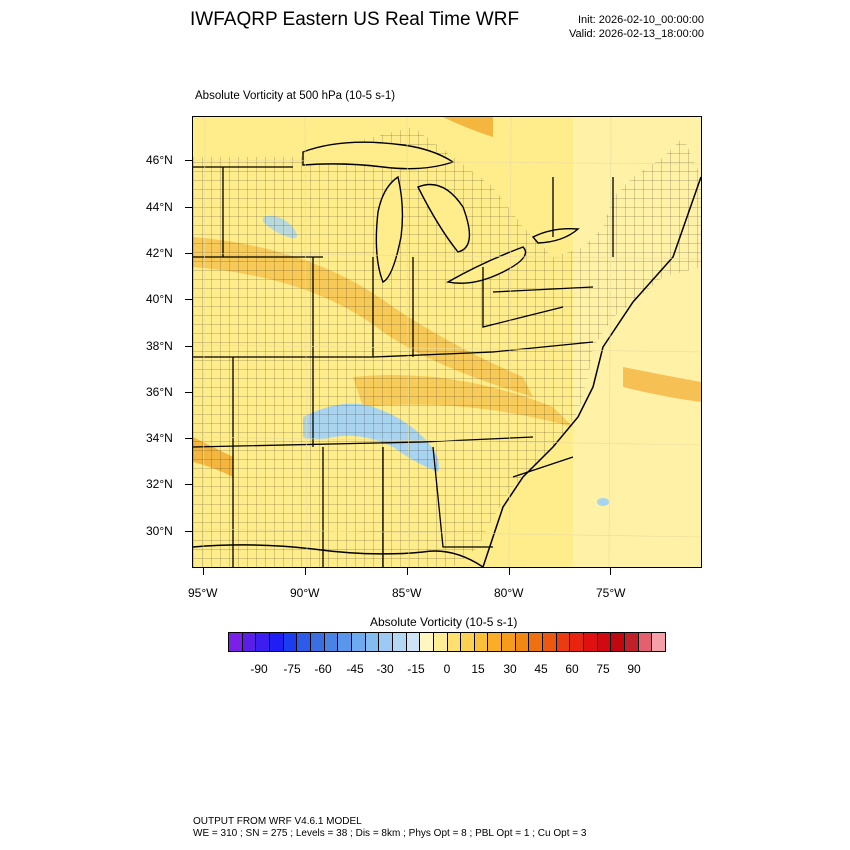 The image size is (850, 850). I want to click on colorbar-label: 75, so click(603, 669).